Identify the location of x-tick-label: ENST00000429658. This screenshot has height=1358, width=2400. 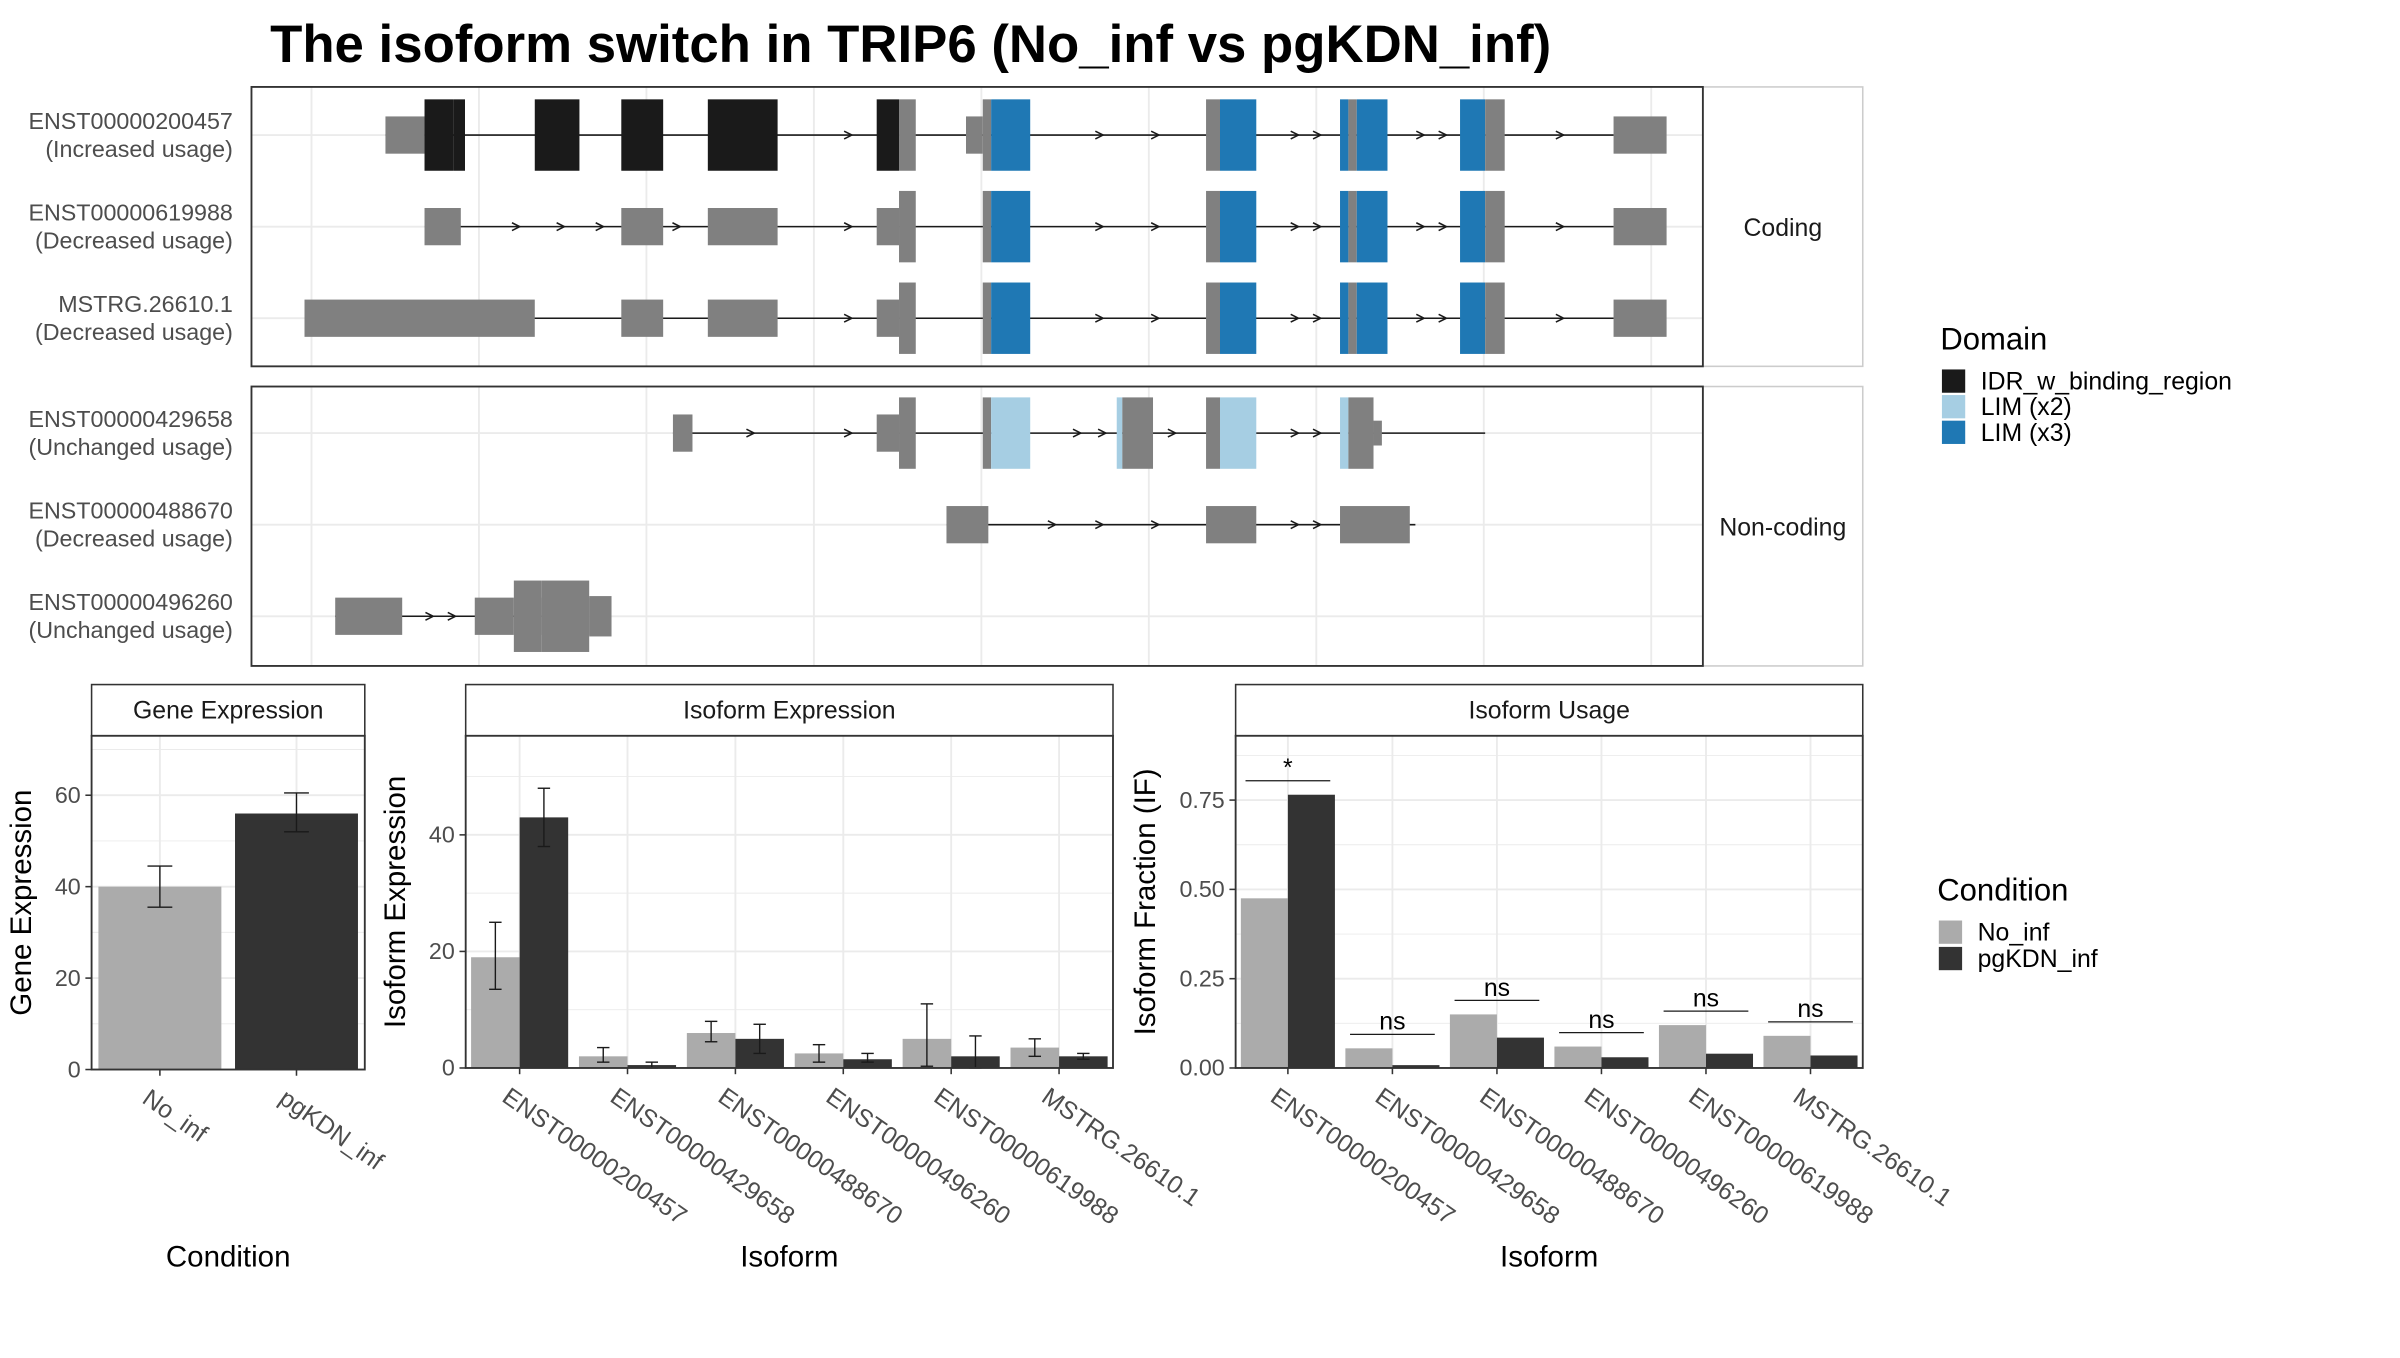
(702, 1156).